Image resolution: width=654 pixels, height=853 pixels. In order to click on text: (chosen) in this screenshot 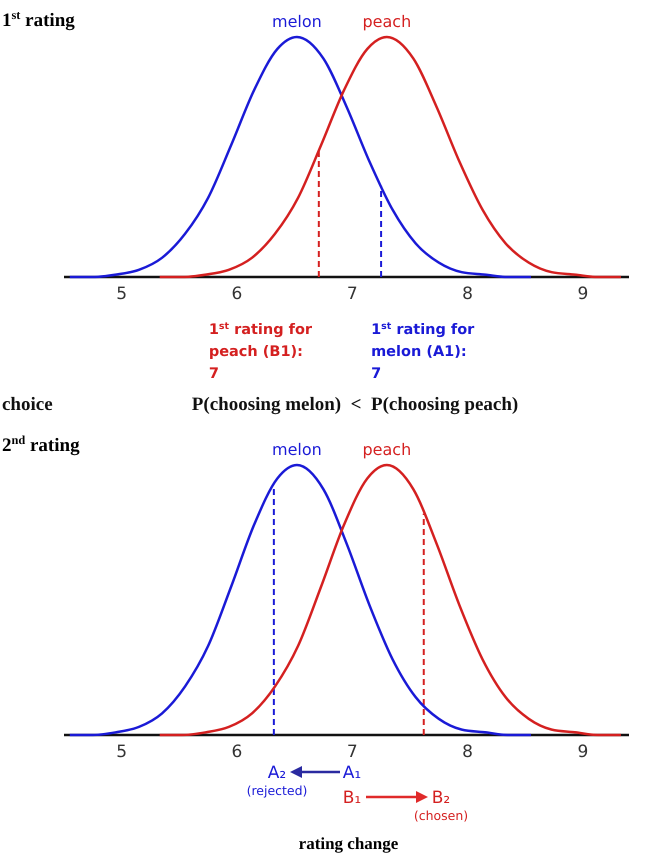, I will do `click(441, 815)`.